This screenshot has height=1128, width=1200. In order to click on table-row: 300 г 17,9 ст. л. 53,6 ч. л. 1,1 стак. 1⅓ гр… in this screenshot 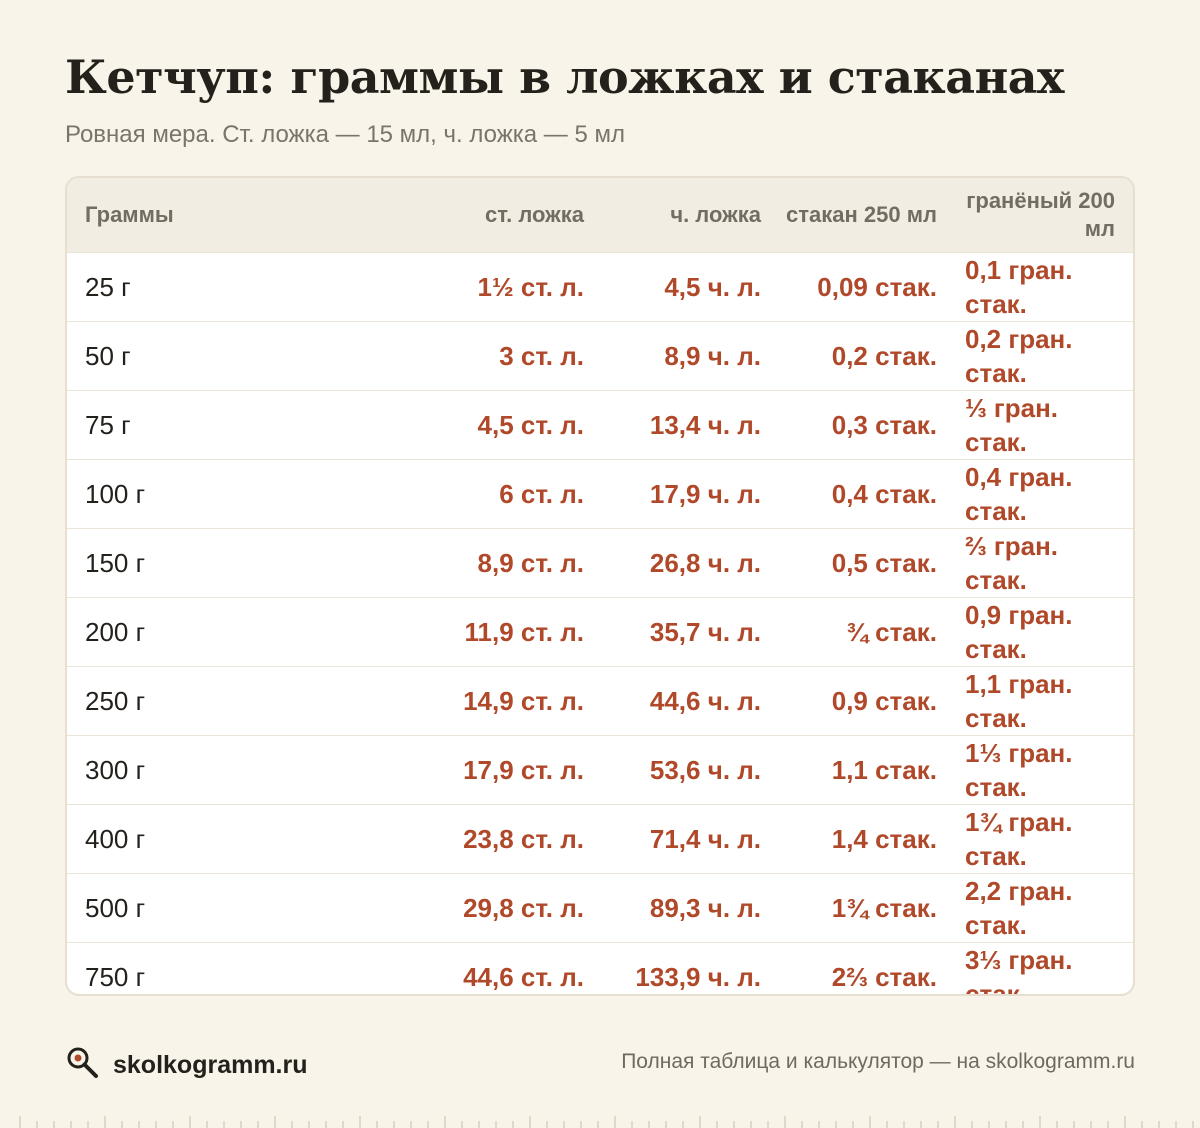, I will do `click(600, 769)`.